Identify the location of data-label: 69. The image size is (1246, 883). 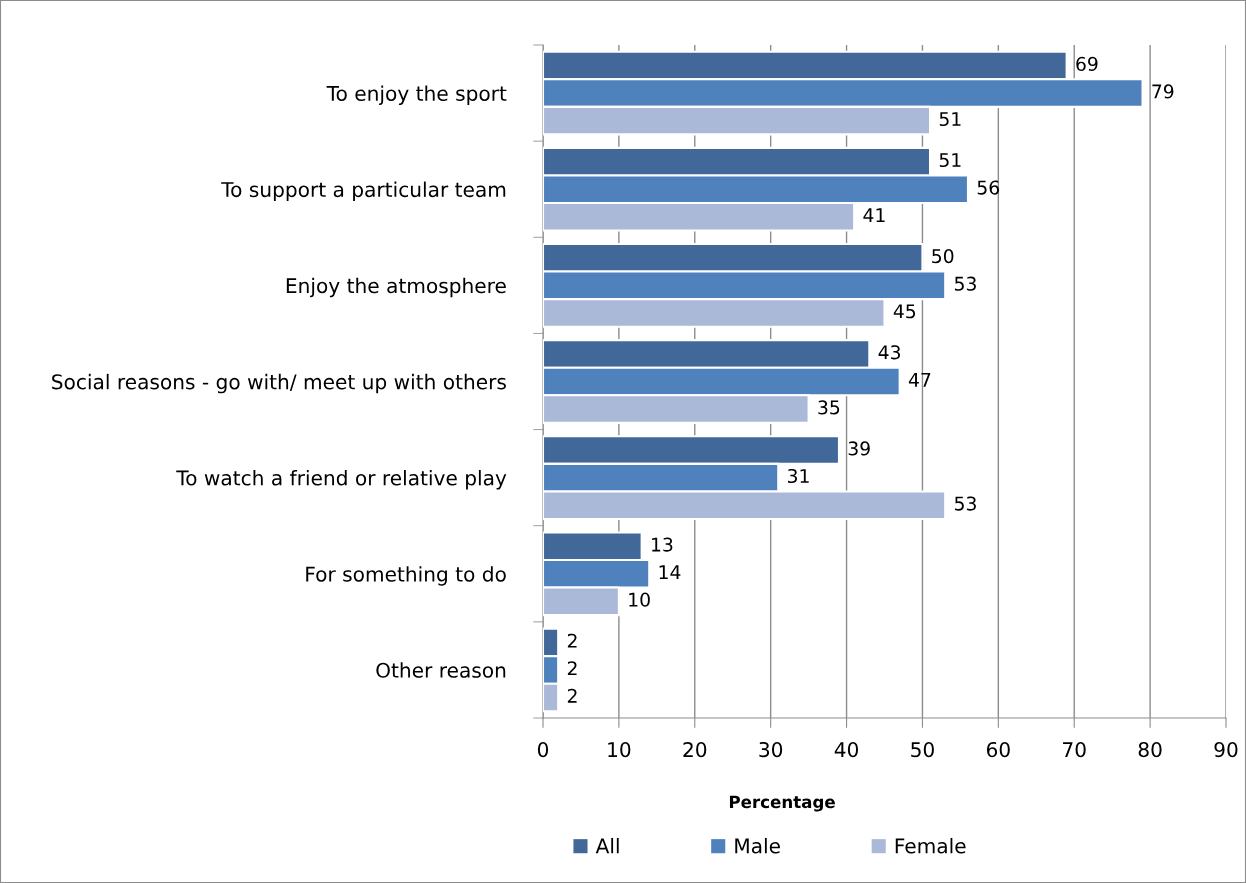
(1087, 63).